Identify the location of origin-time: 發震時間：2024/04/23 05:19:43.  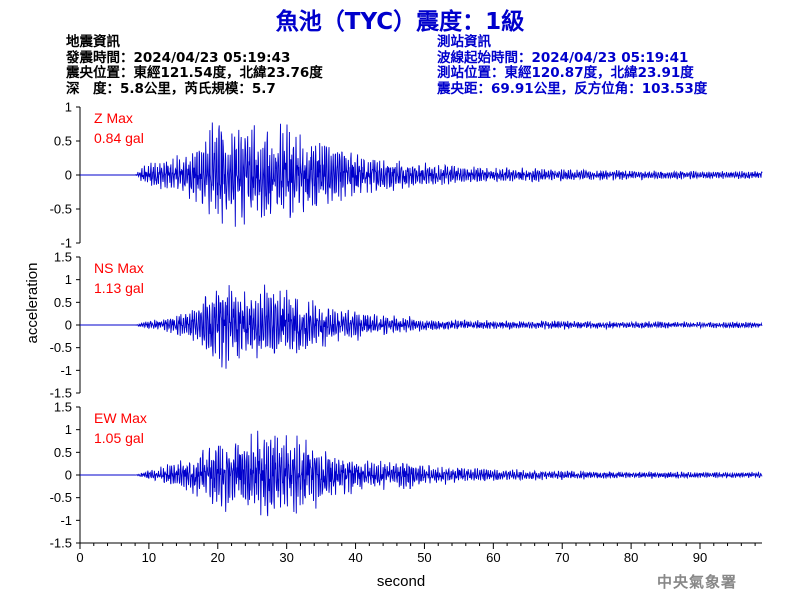
(178, 57).